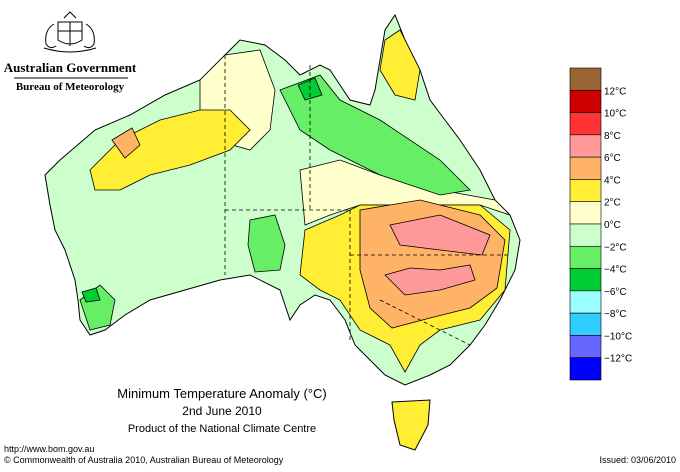 The width and height of the screenshot is (680, 472). I want to click on map-title: Minimum Temperature Anomaly (°C), so click(221, 393).